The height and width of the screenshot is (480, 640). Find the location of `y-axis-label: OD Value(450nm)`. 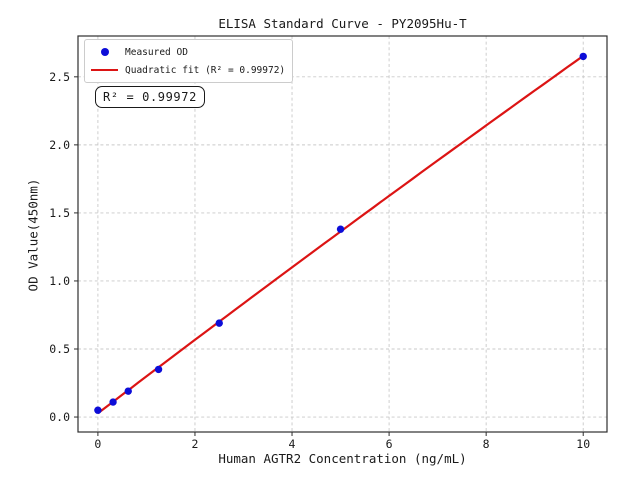

y-axis-label: OD Value(450nm) is located at coordinates (33, 235).